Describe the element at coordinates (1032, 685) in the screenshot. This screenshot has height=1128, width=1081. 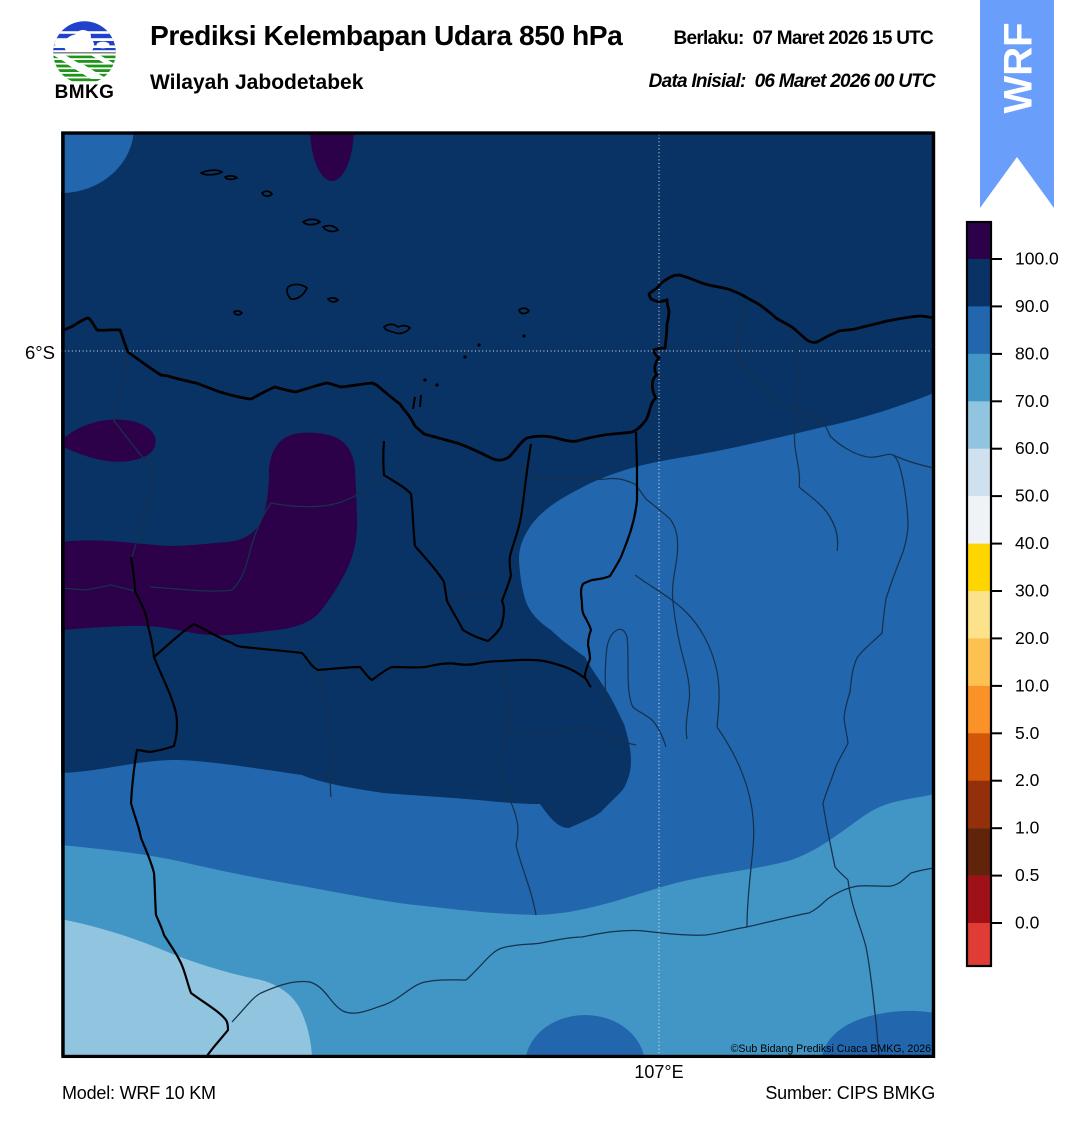
I see `svg-text: 10.0` at that location.